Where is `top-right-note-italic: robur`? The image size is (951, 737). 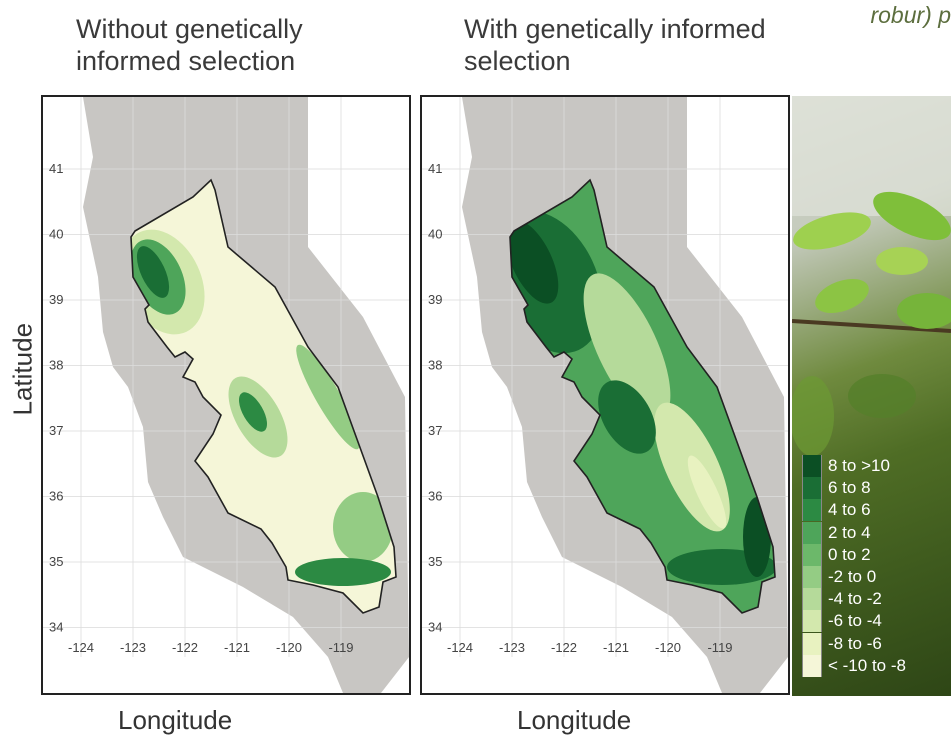 top-right-note-italic: robur is located at coordinates (897, 15).